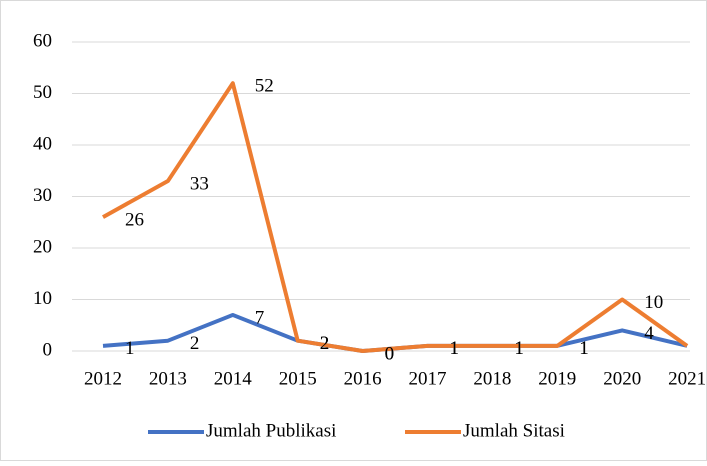 This screenshot has width=707, height=466. I want to click on y-tick-label: 40, so click(42, 143).